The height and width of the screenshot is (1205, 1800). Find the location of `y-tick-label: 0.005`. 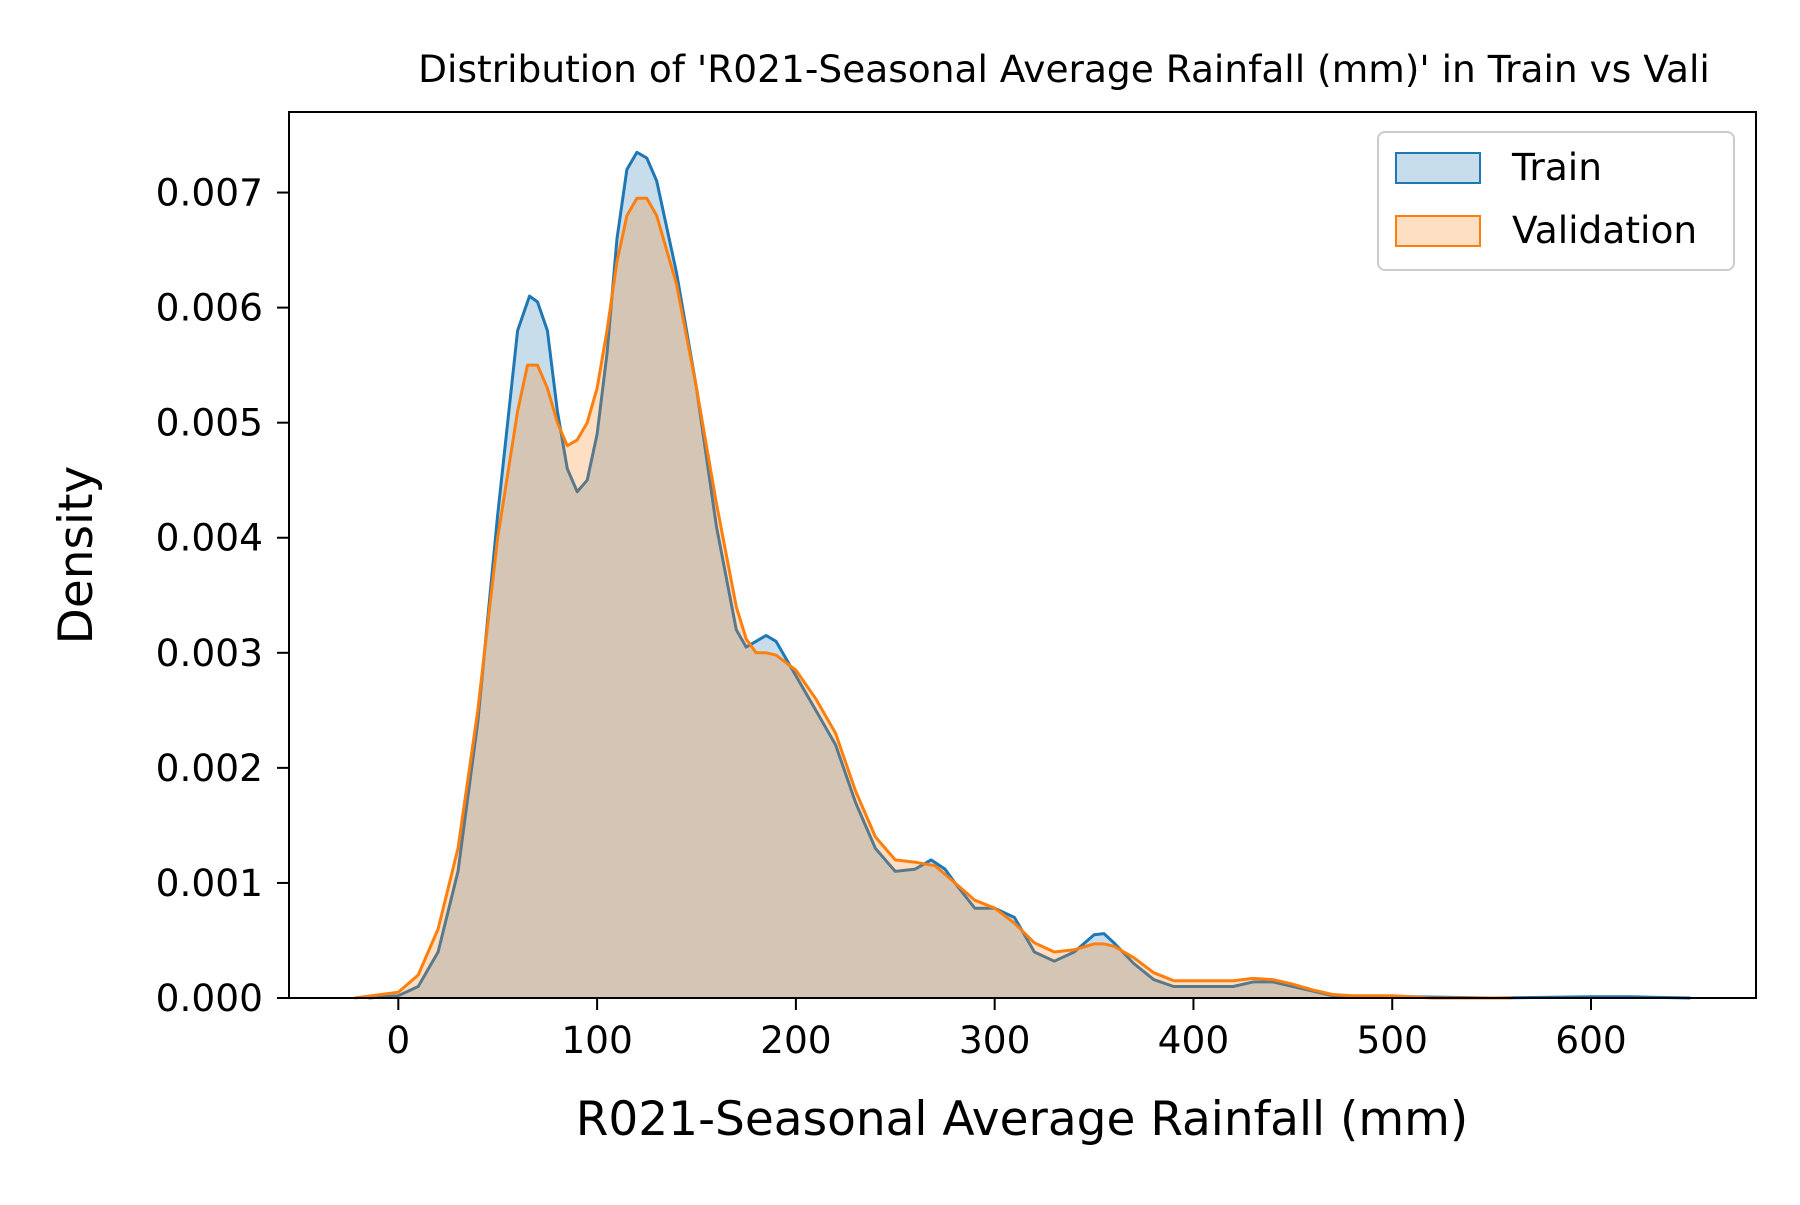

y-tick-label: 0.005 is located at coordinates (209, 423).